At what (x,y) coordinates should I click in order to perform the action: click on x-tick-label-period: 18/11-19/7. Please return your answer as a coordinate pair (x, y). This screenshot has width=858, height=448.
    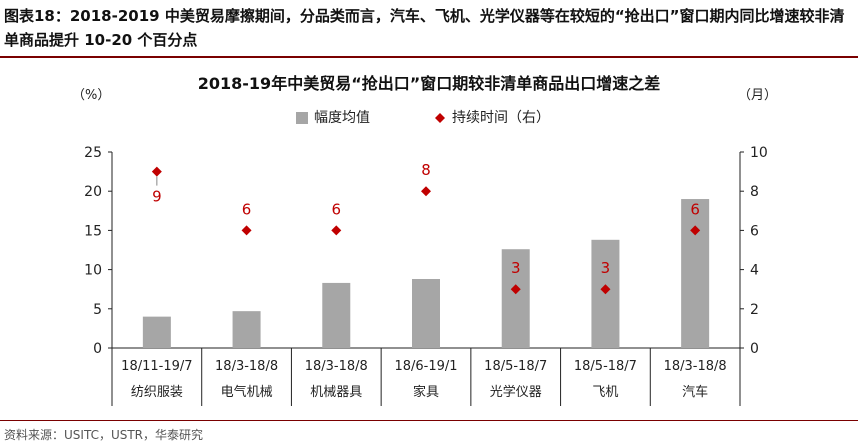
    Looking at the image, I should click on (156, 366).